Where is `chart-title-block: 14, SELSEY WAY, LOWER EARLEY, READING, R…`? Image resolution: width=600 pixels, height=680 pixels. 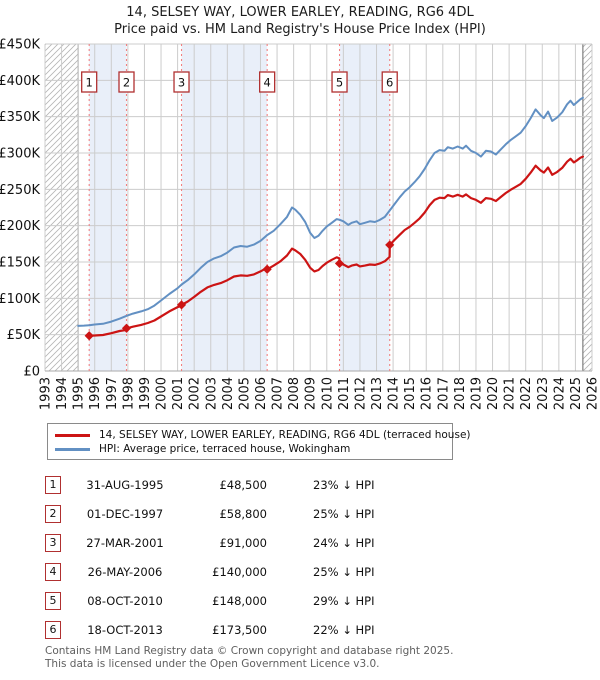 chart-title-block: 14, SELSEY WAY, LOWER EARLEY, READING, R… is located at coordinates (300, 21).